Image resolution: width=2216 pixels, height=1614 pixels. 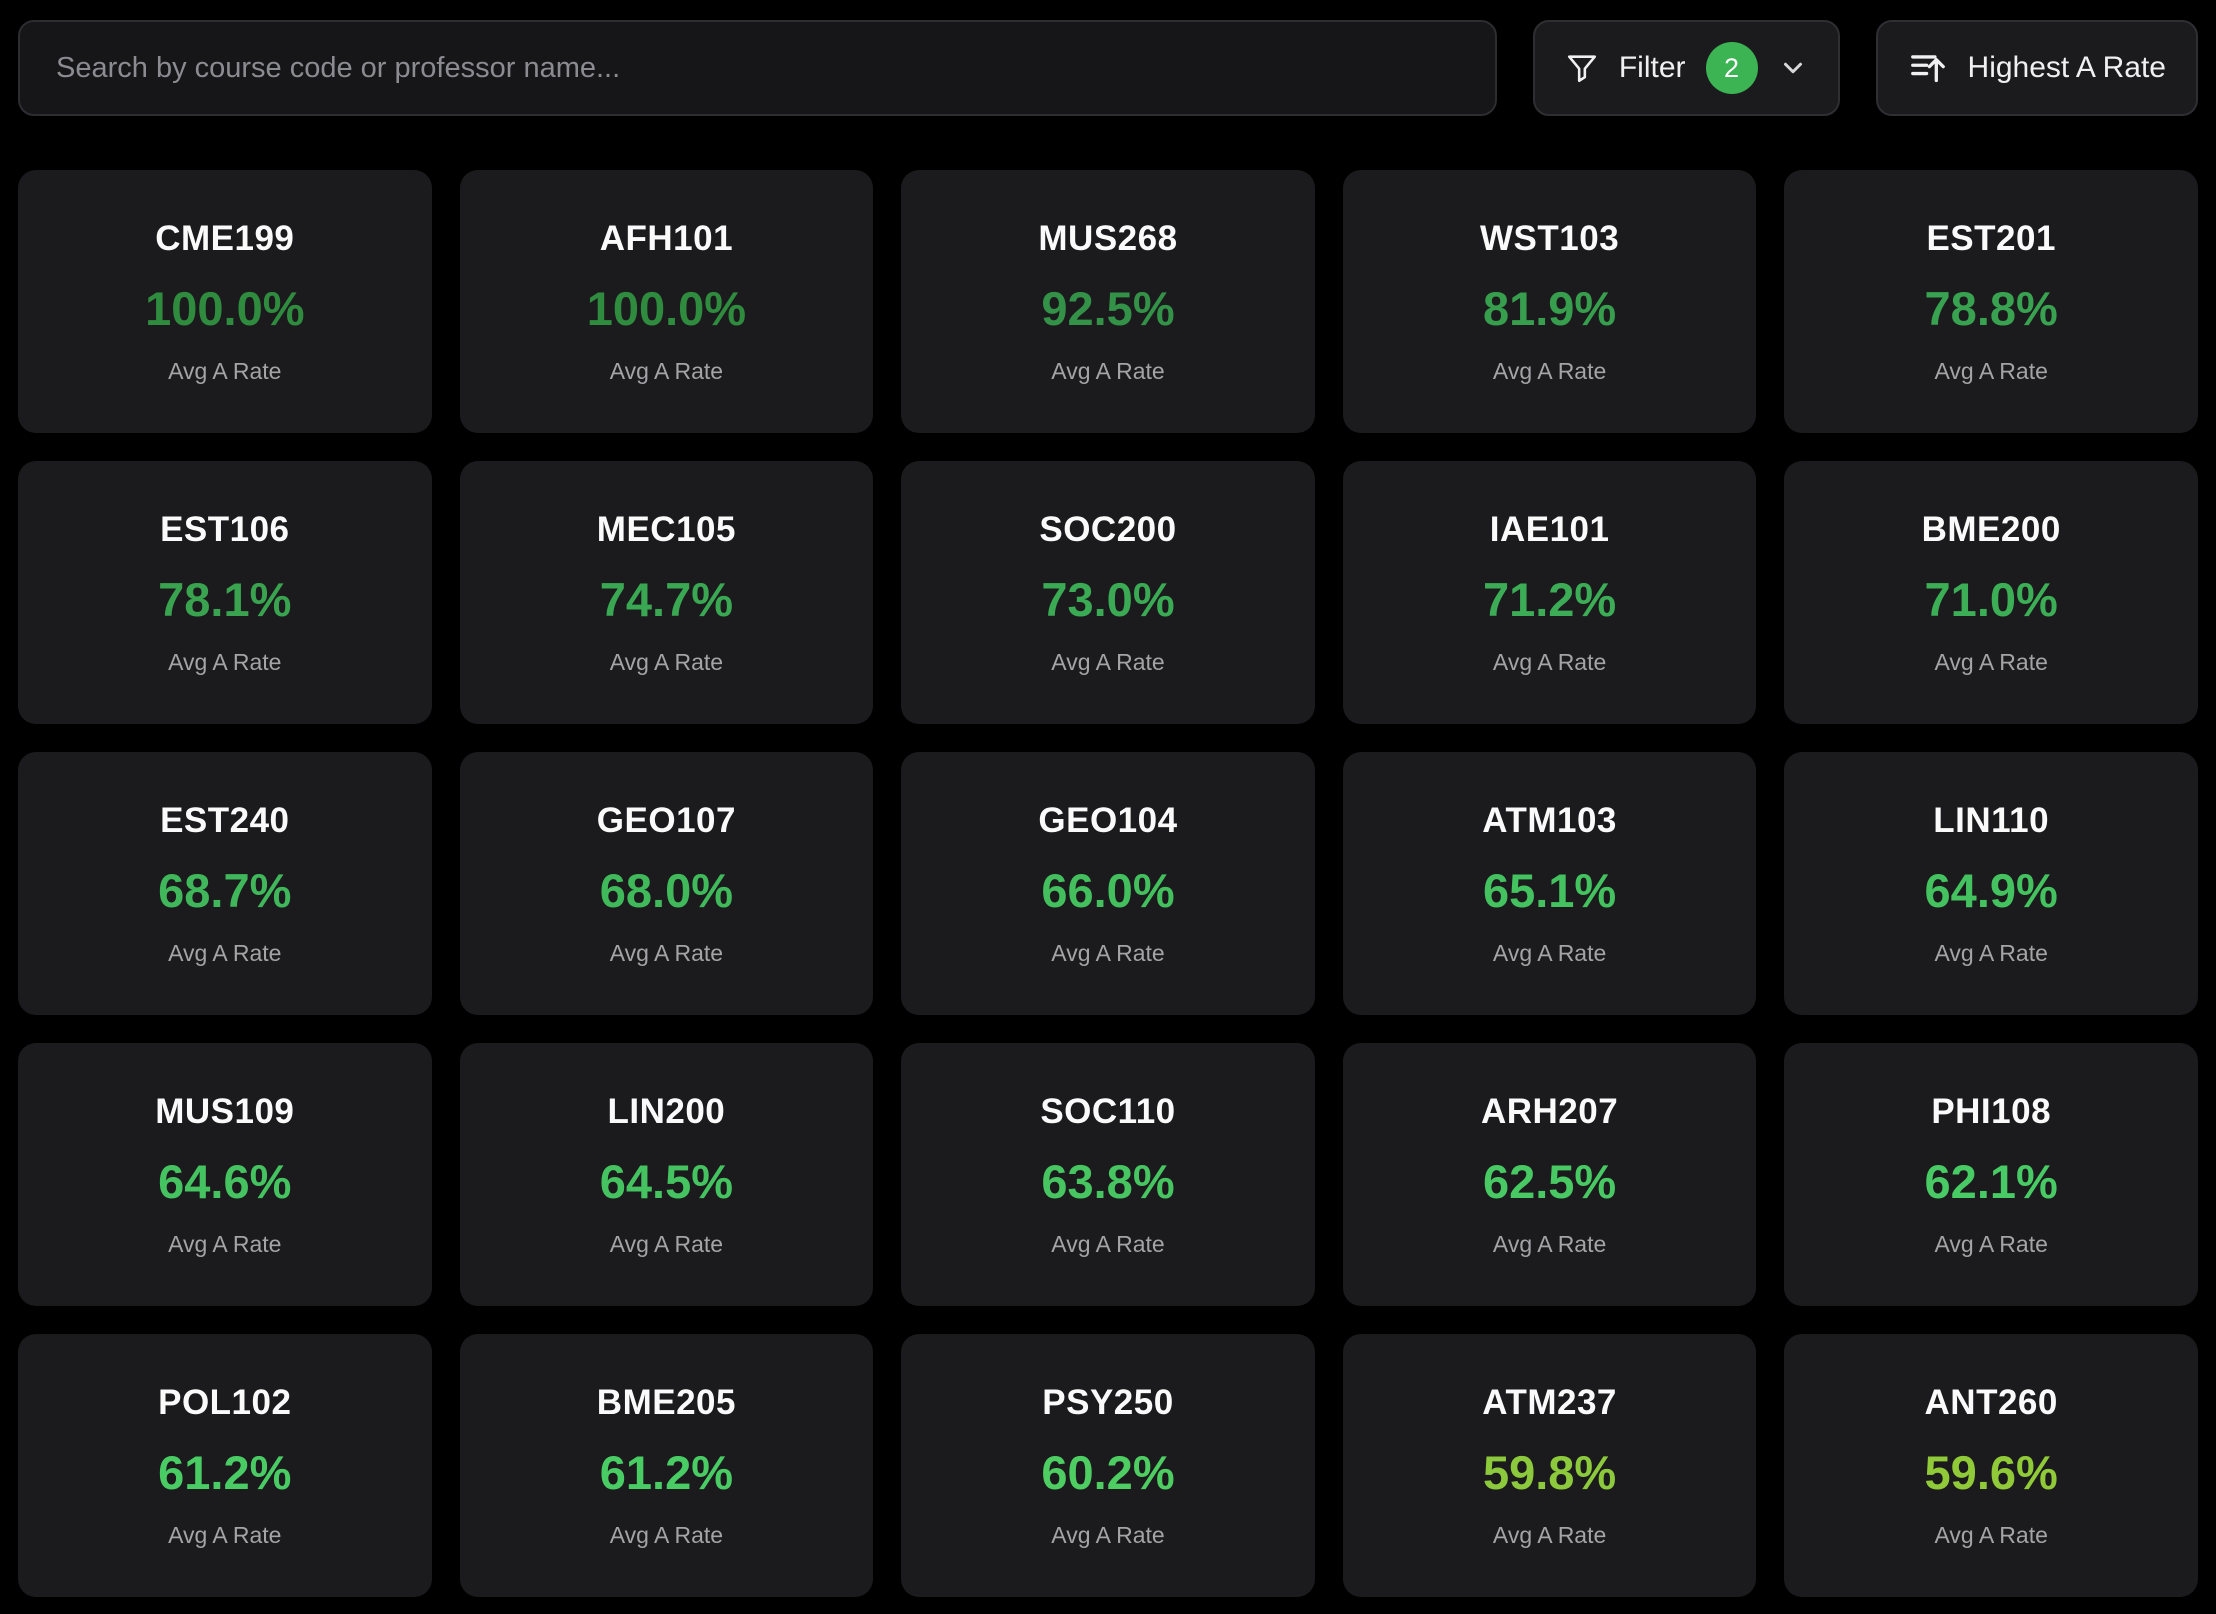 What do you see at coordinates (1549, 529) in the screenshot?
I see `course-code: IAE101` at bounding box center [1549, 529].